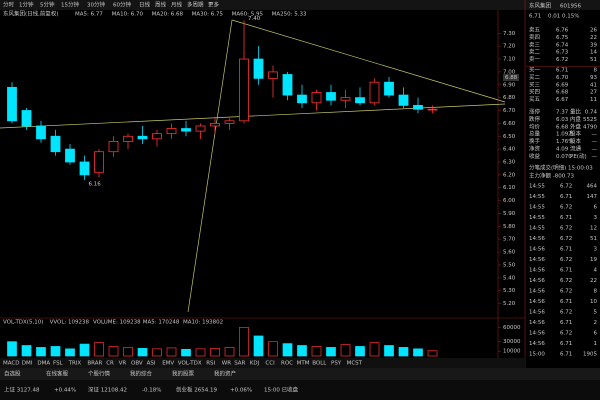  Describe the element at coordinates (47, 5) in the screenshot. I see `period-tab: 5分钟` at that location.